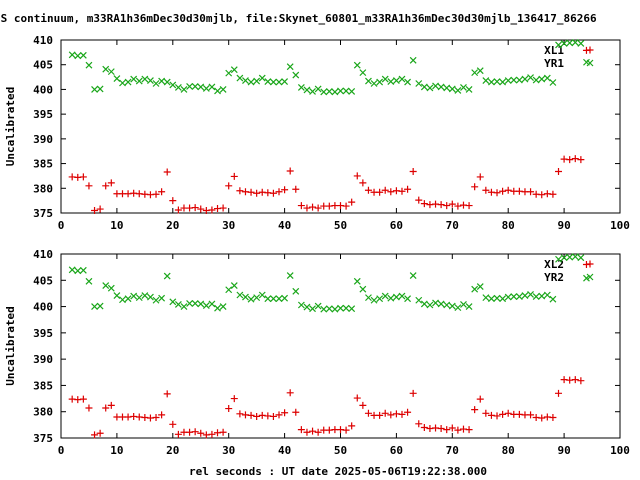 The width and height of the screenshot is (640, 480). Describe the element at coordinates (554, 50) in the screenshot. I see `legend-label: XL1` at that location.